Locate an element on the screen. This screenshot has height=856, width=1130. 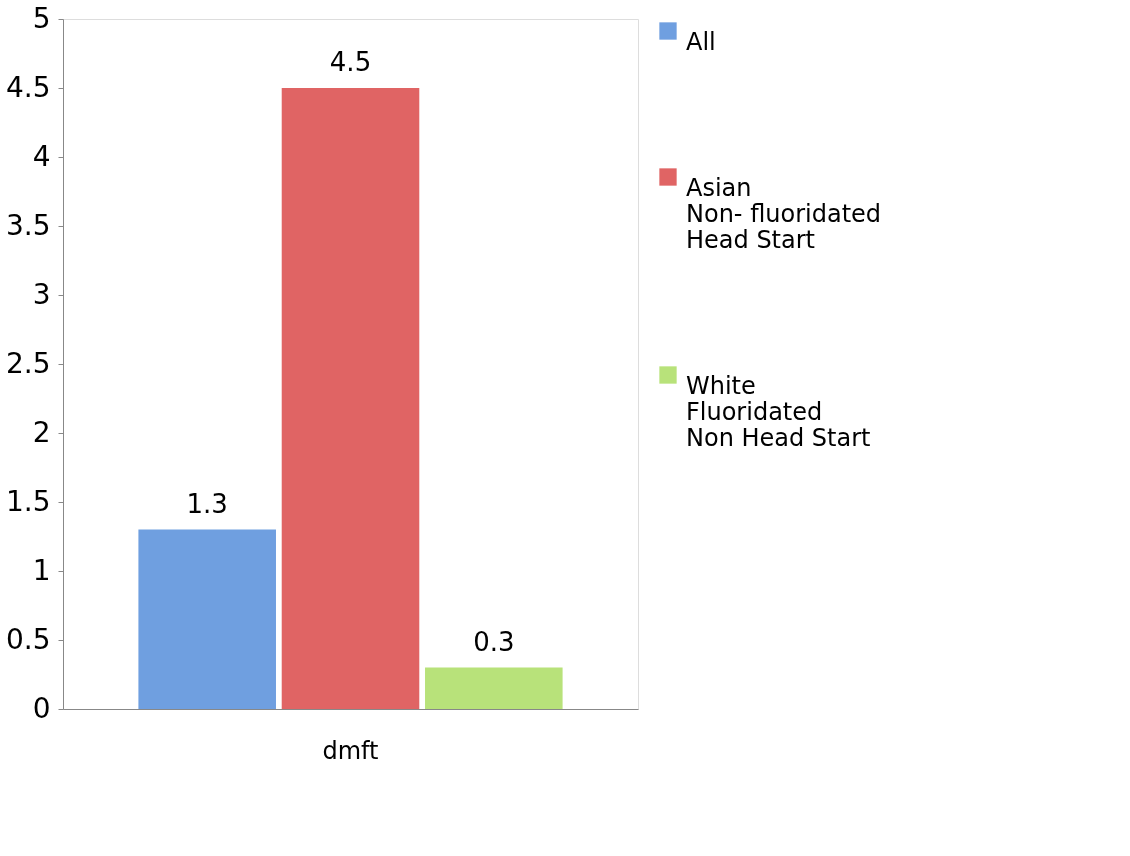
y-tick-label: 2 is located at coordinates (41, 432).